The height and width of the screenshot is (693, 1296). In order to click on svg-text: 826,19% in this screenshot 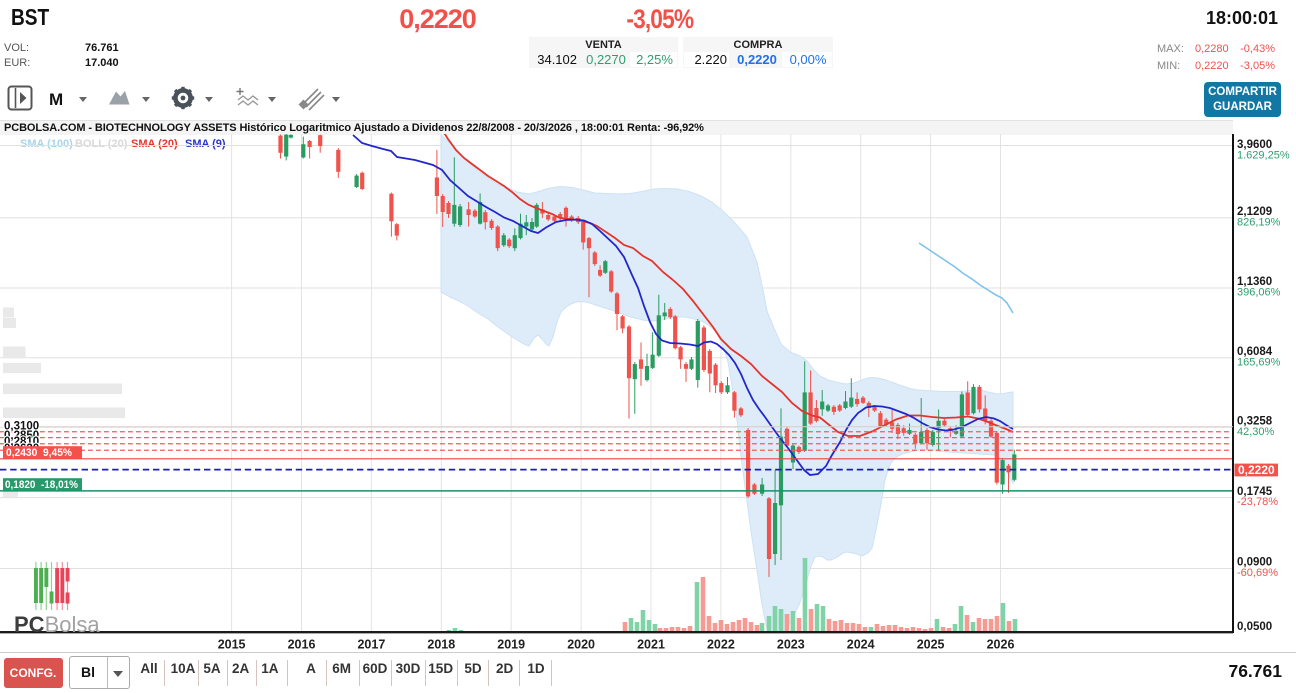, I will do `click(1259, 222)`.